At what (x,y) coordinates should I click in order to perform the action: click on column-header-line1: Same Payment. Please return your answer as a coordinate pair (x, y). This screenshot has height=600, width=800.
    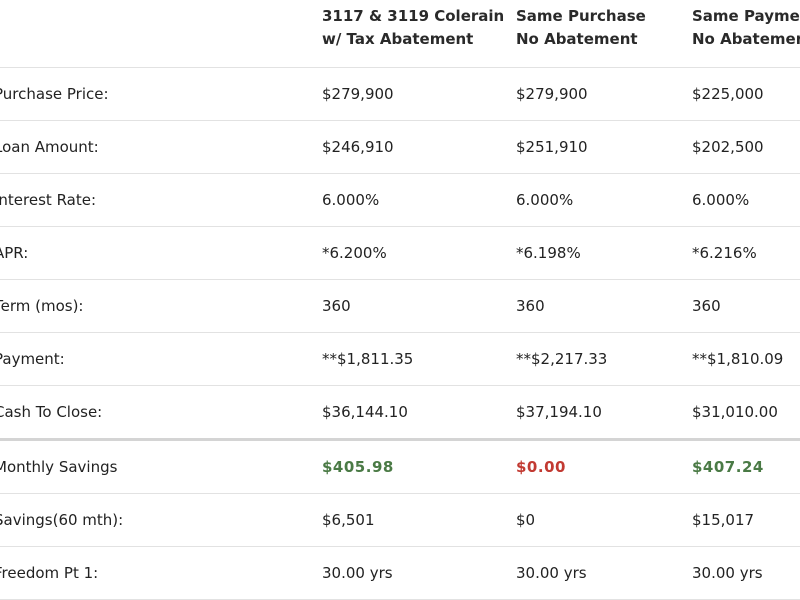
    Looking at the image, I should click on (746, 16).